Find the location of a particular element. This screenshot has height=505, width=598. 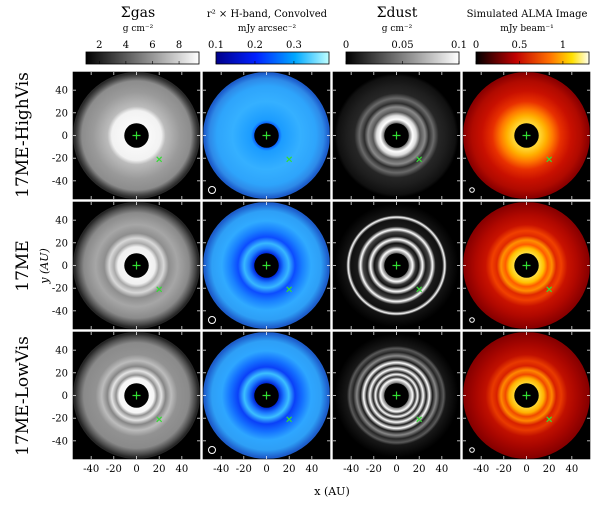

panel-r2-c3: -40 -20 0 20 40 is located at coordinates (526, 403).